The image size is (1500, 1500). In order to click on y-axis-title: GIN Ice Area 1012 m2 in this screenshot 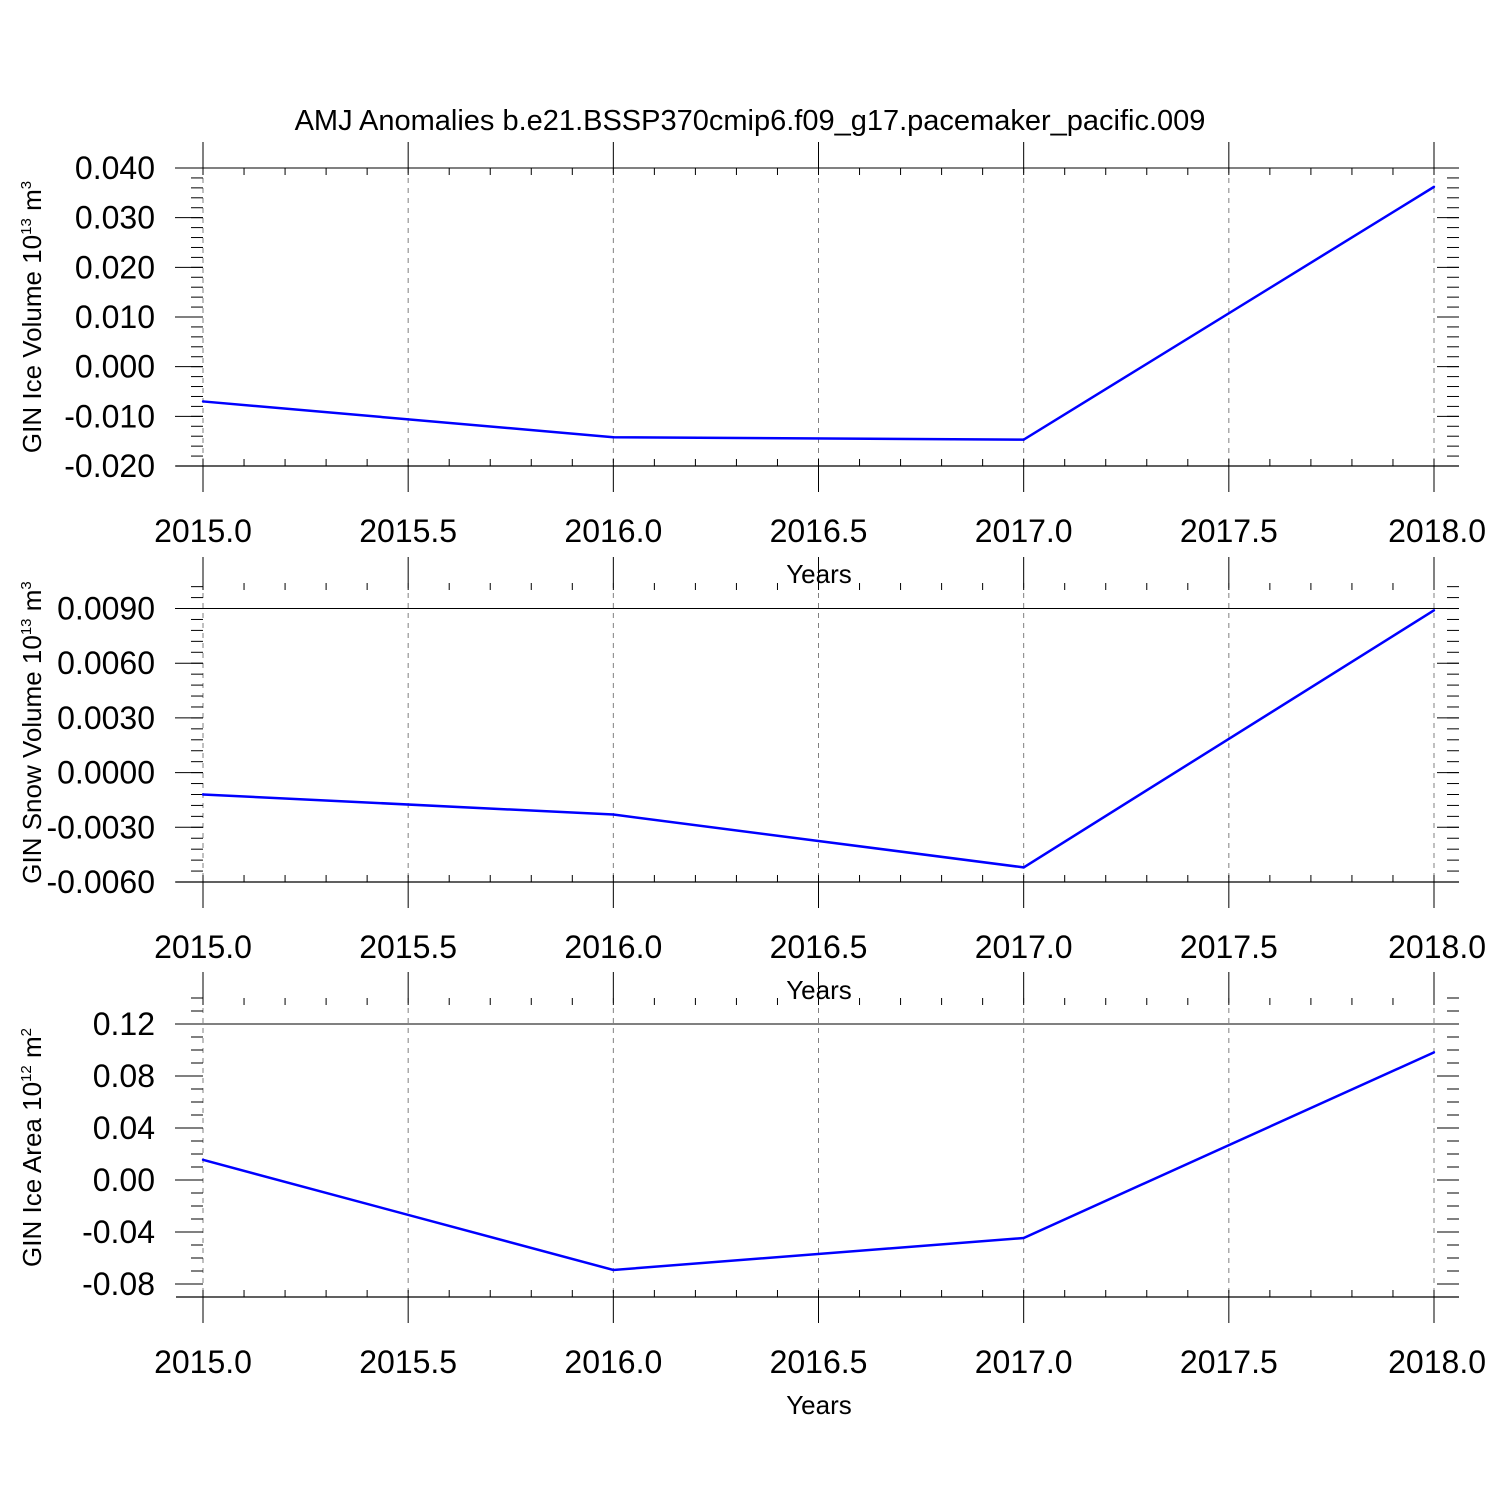, I will do `click(32, 1147)`.